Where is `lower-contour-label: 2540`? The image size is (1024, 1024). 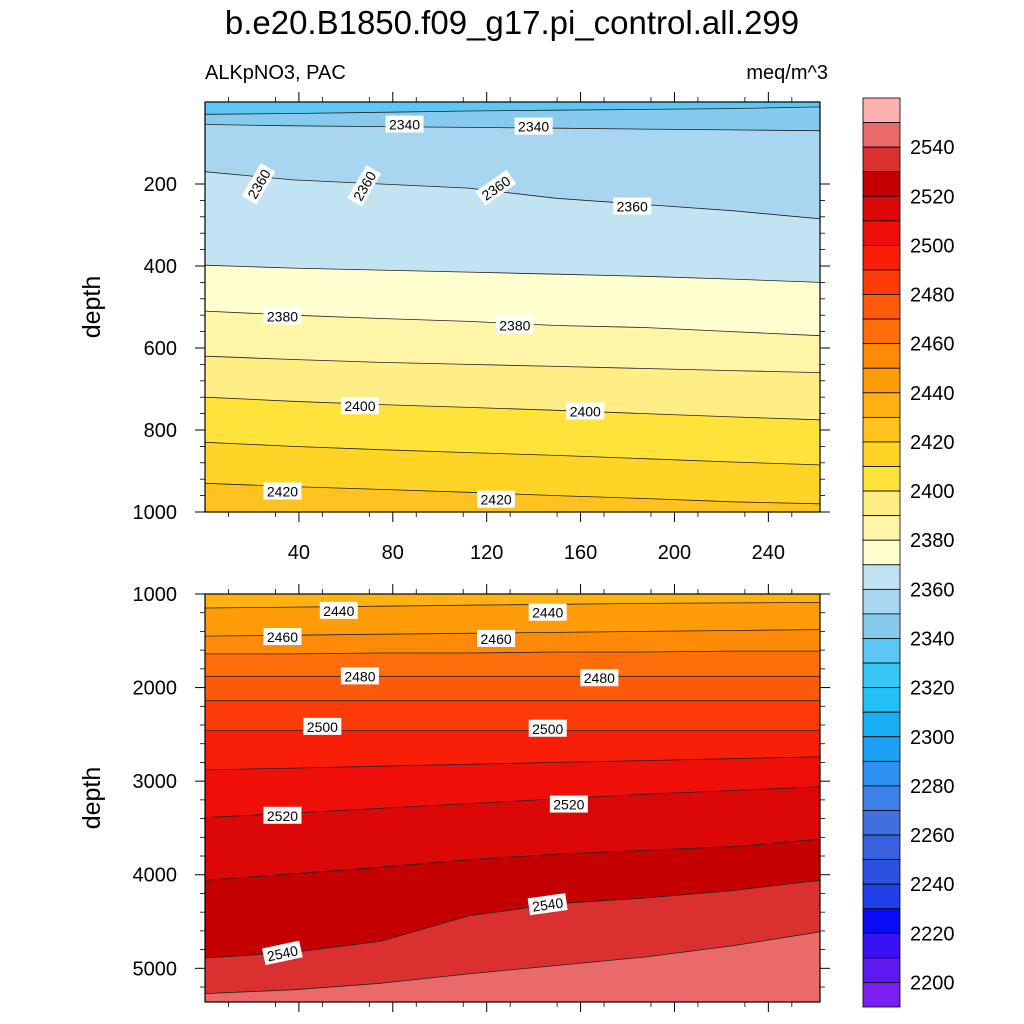 lower-contour-label: 2540 is located at coordinates (547, 904).